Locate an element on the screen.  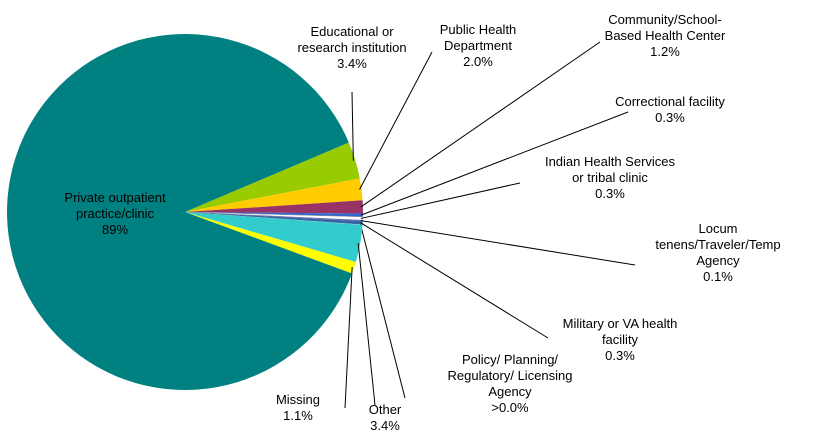
category-label: Other is located at coordinates (385, 409).